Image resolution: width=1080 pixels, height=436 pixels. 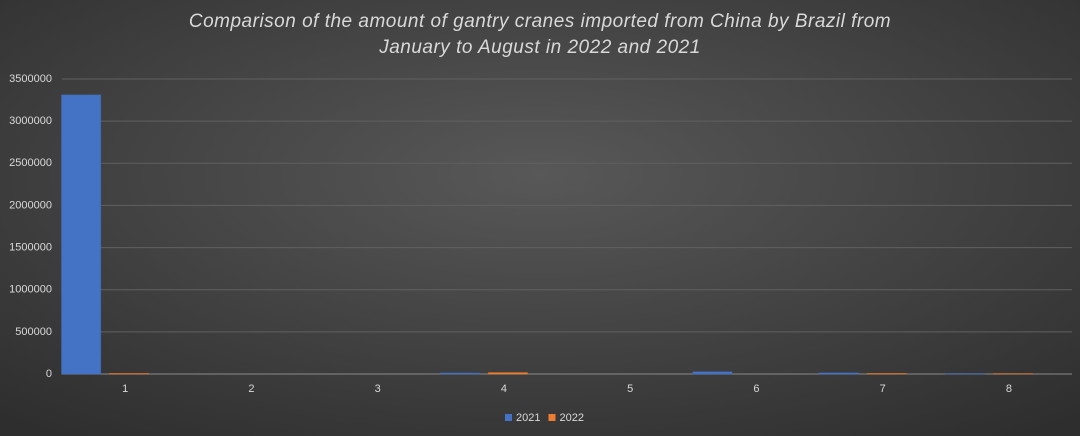 I want to click on y-tick-label: 3500000, so click(x=30, y=79).